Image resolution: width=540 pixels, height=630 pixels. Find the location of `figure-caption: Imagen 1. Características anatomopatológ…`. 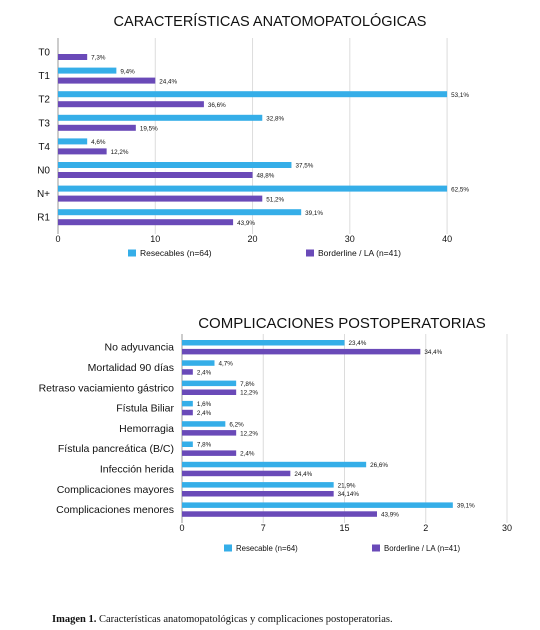

figure-caption: Imagen 1. Características anatomopatológ… is located at coordinates (222, 619).